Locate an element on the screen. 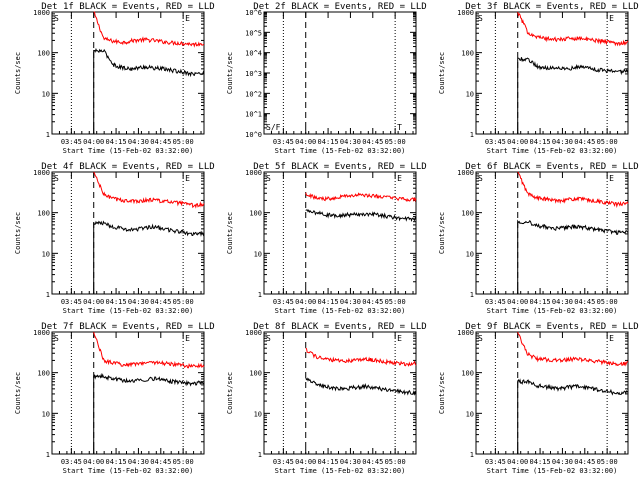 This screenshot has width=640, height=480. panel-title: Det 9f BLACK = Events, RED = LLD is located at coordinates (551, 327).